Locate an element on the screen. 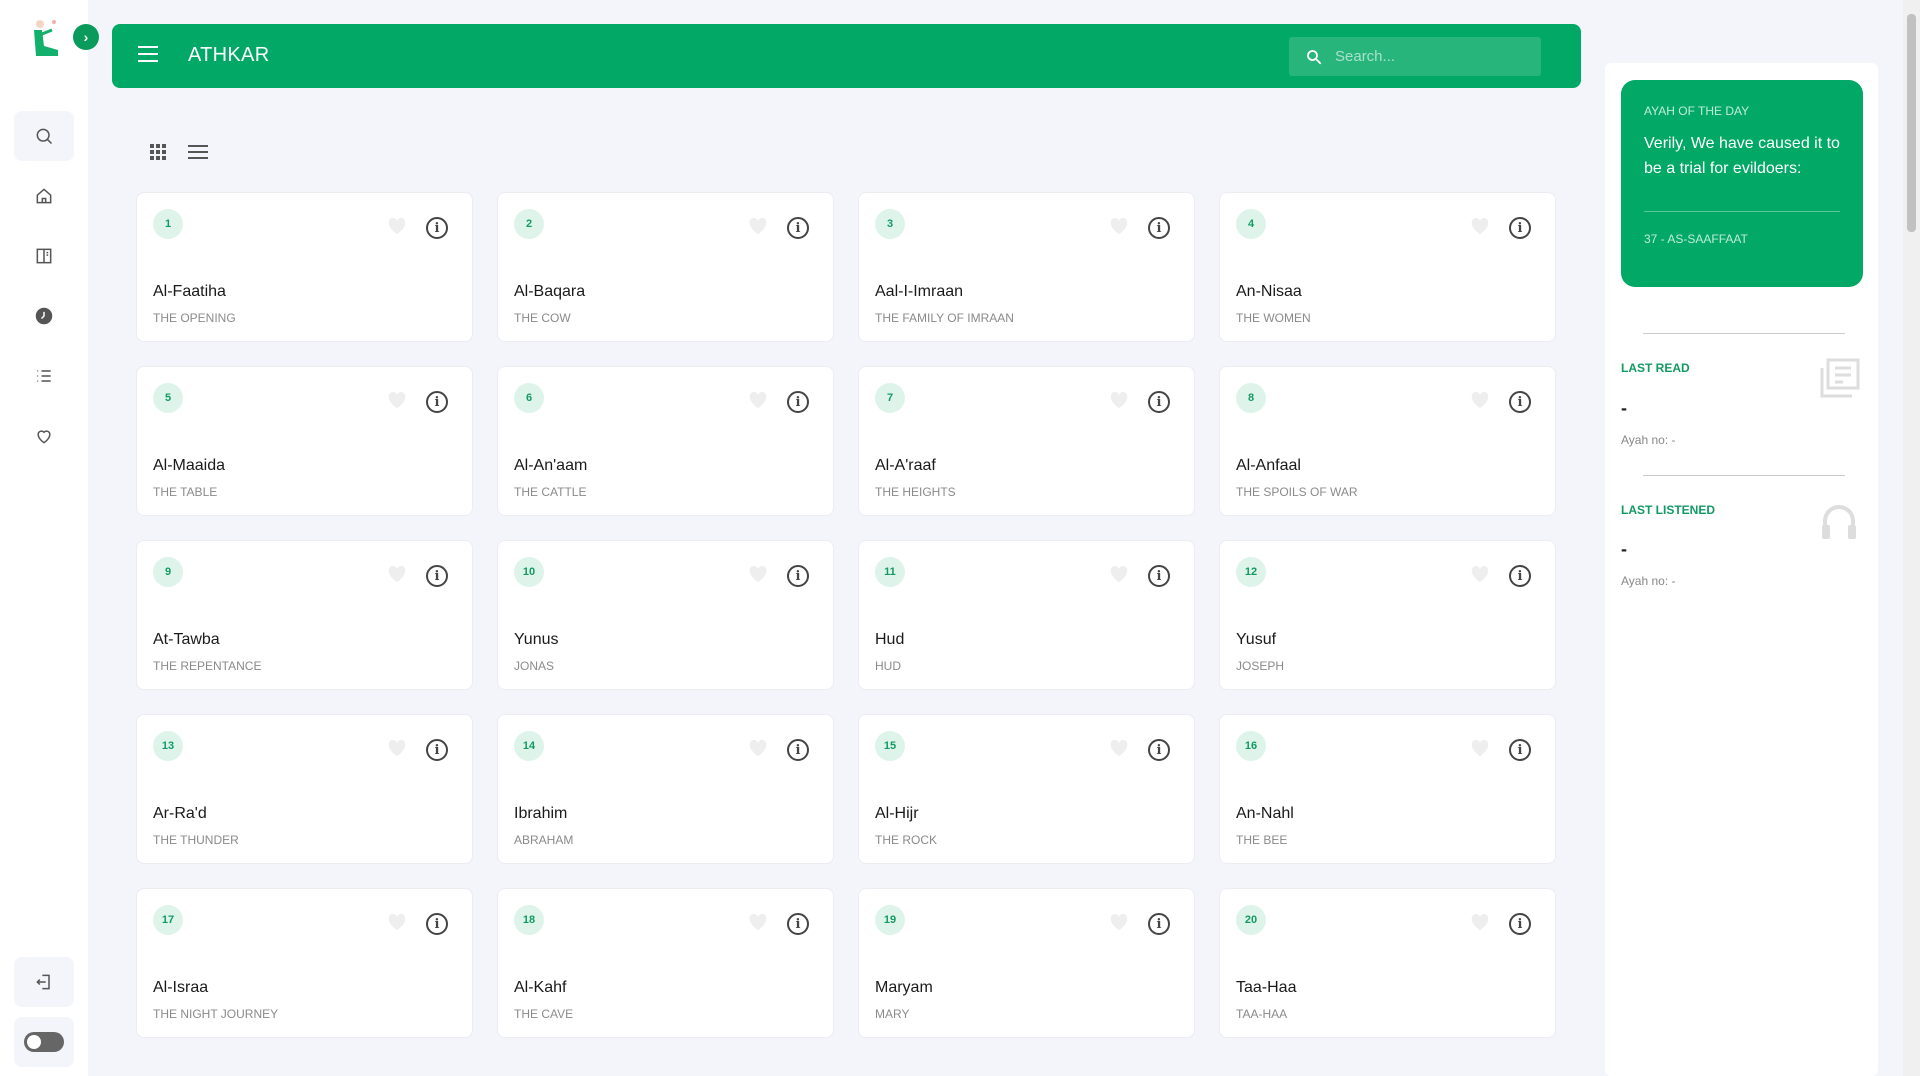  sidebar-item-search is located at coordinates (44, 136).